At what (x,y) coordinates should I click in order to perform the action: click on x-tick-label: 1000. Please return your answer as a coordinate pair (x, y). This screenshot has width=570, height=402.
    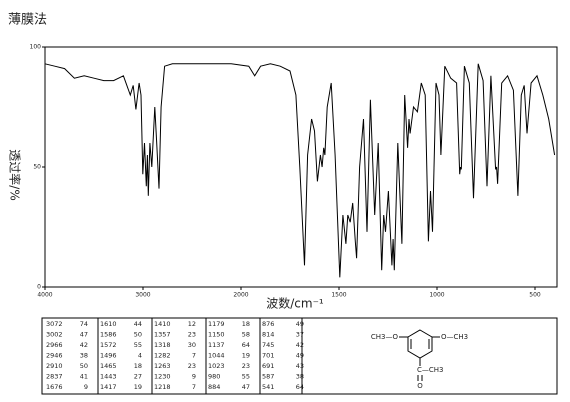
    Looking at the image, I should click on (436, 295).